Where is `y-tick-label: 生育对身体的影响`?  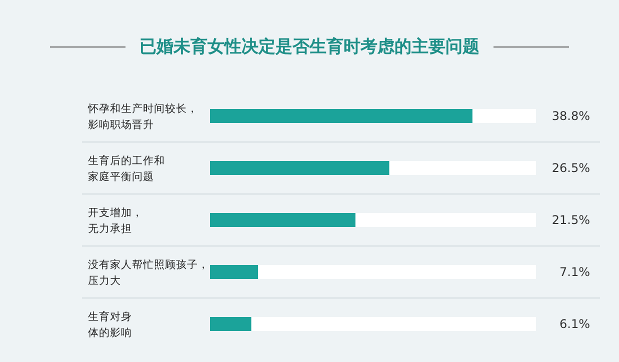 y-tick-label: 生育对身体的影响 is located at coordinates (110, 324).